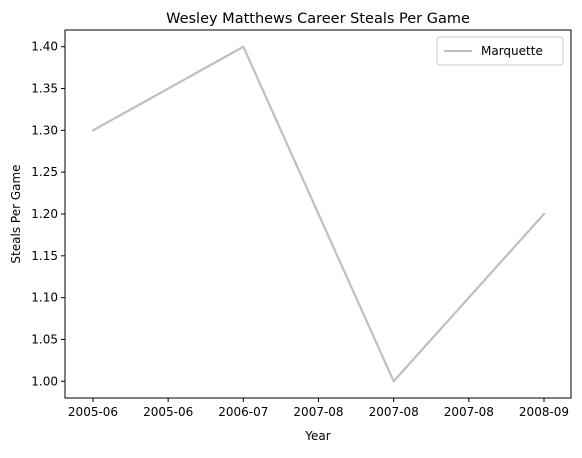 This screenshot has width=582, height=458. What do you see at coordinates (44, 172) in the screenshot?
I see `y-tick-label: 1.25` at bounding box center [44, 172].